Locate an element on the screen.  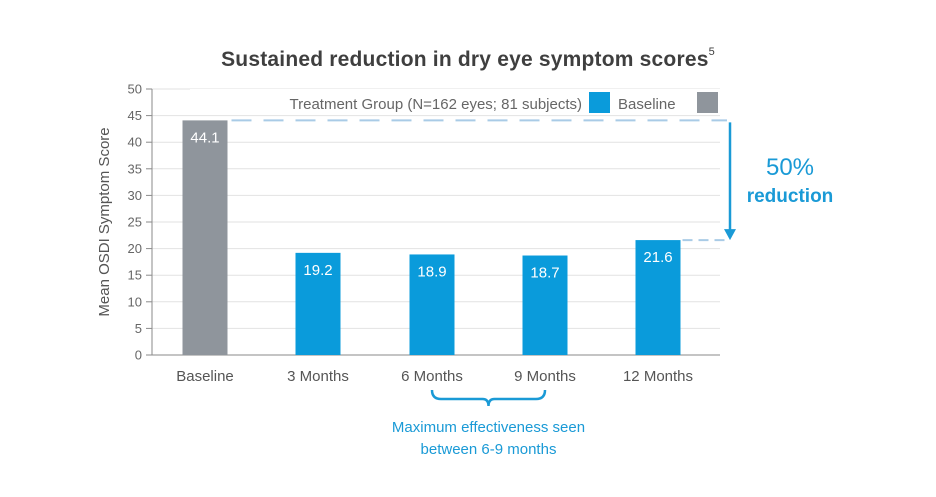
bar-3-months is located at coordinates (318, 303).